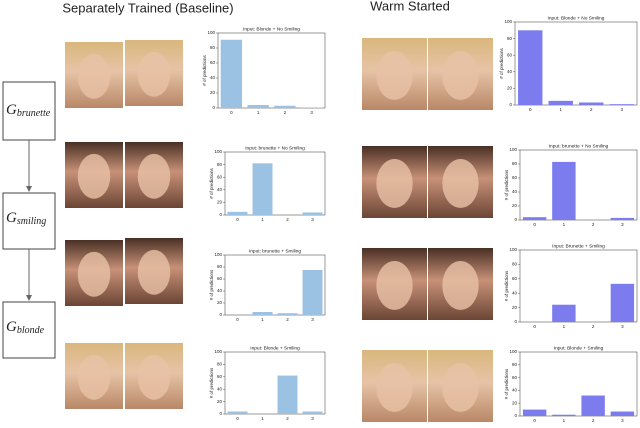 The image size is (640, 428). I want to click on chart-title: Input: Blonde + No Smiling, so click(576, 18).